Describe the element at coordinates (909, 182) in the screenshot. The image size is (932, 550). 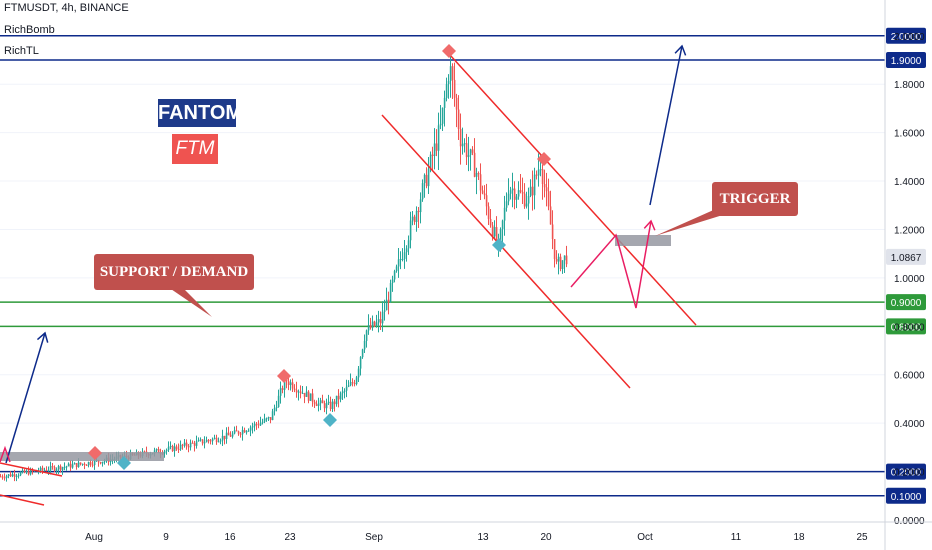
I see `y-tick-label: 1.4000` at that location.